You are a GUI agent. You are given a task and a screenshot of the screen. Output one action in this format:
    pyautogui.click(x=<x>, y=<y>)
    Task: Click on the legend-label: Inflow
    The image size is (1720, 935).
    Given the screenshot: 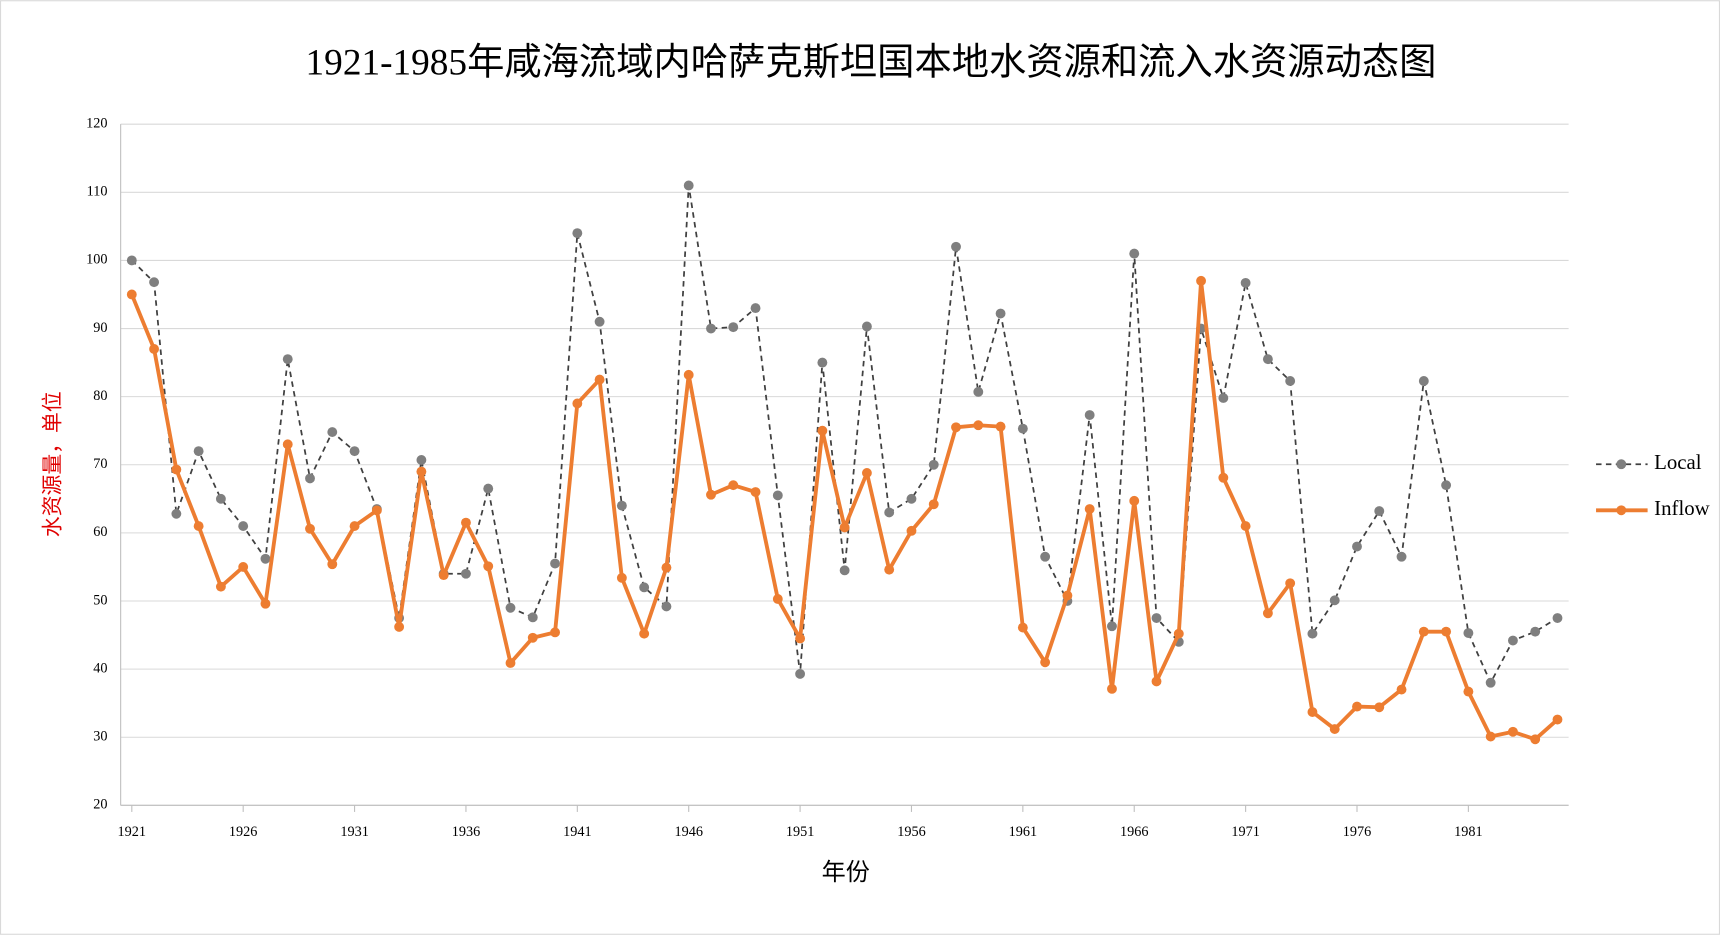 What is the action you would take?
    pyautogui.click(x=1682, y=508)
    